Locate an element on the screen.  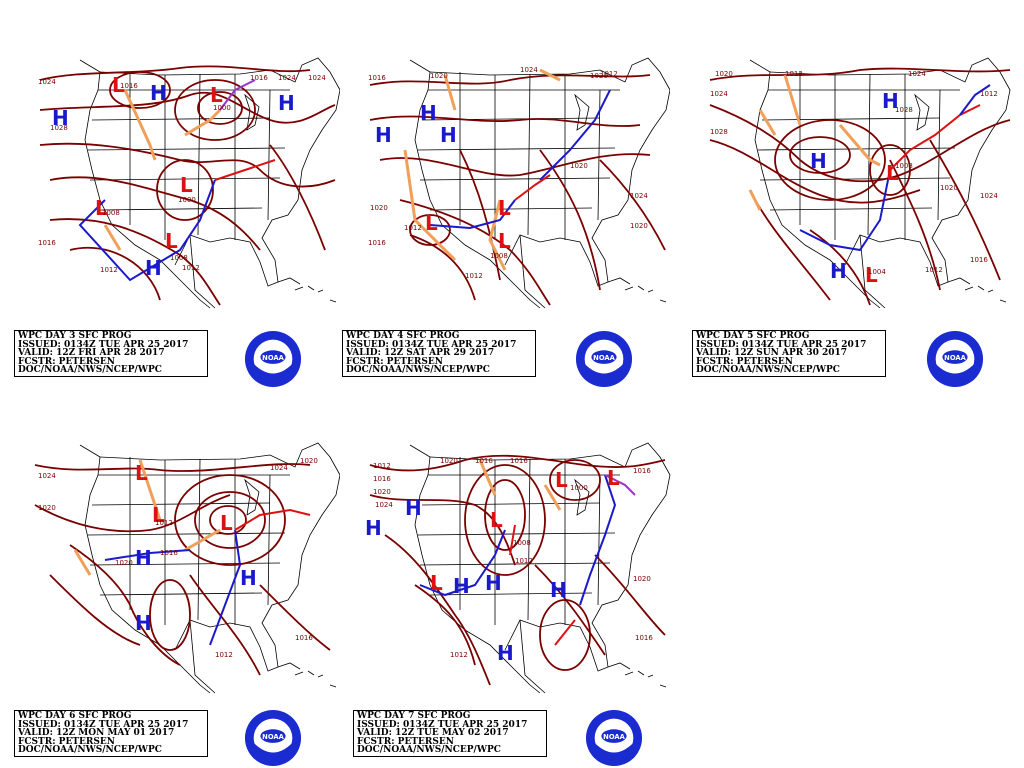
info-valid: VALID: 12Z FRI APR 28 2017 is located at coordinates (91, 353).